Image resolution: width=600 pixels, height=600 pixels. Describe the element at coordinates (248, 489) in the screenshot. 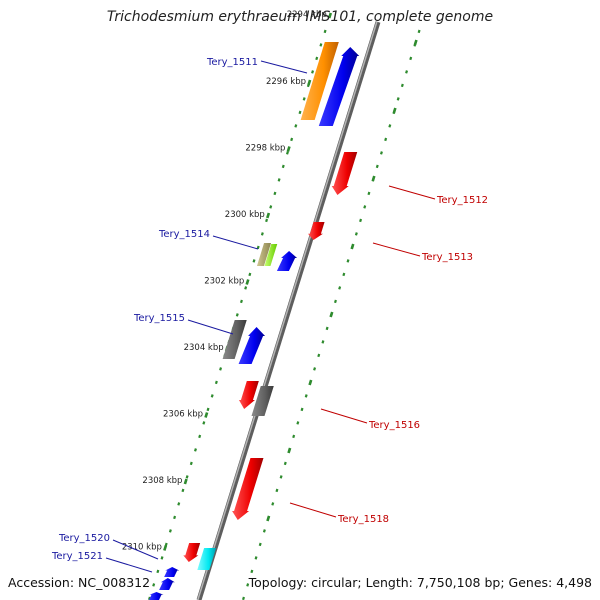

I see `gene-tery-1518-cds` at that location.